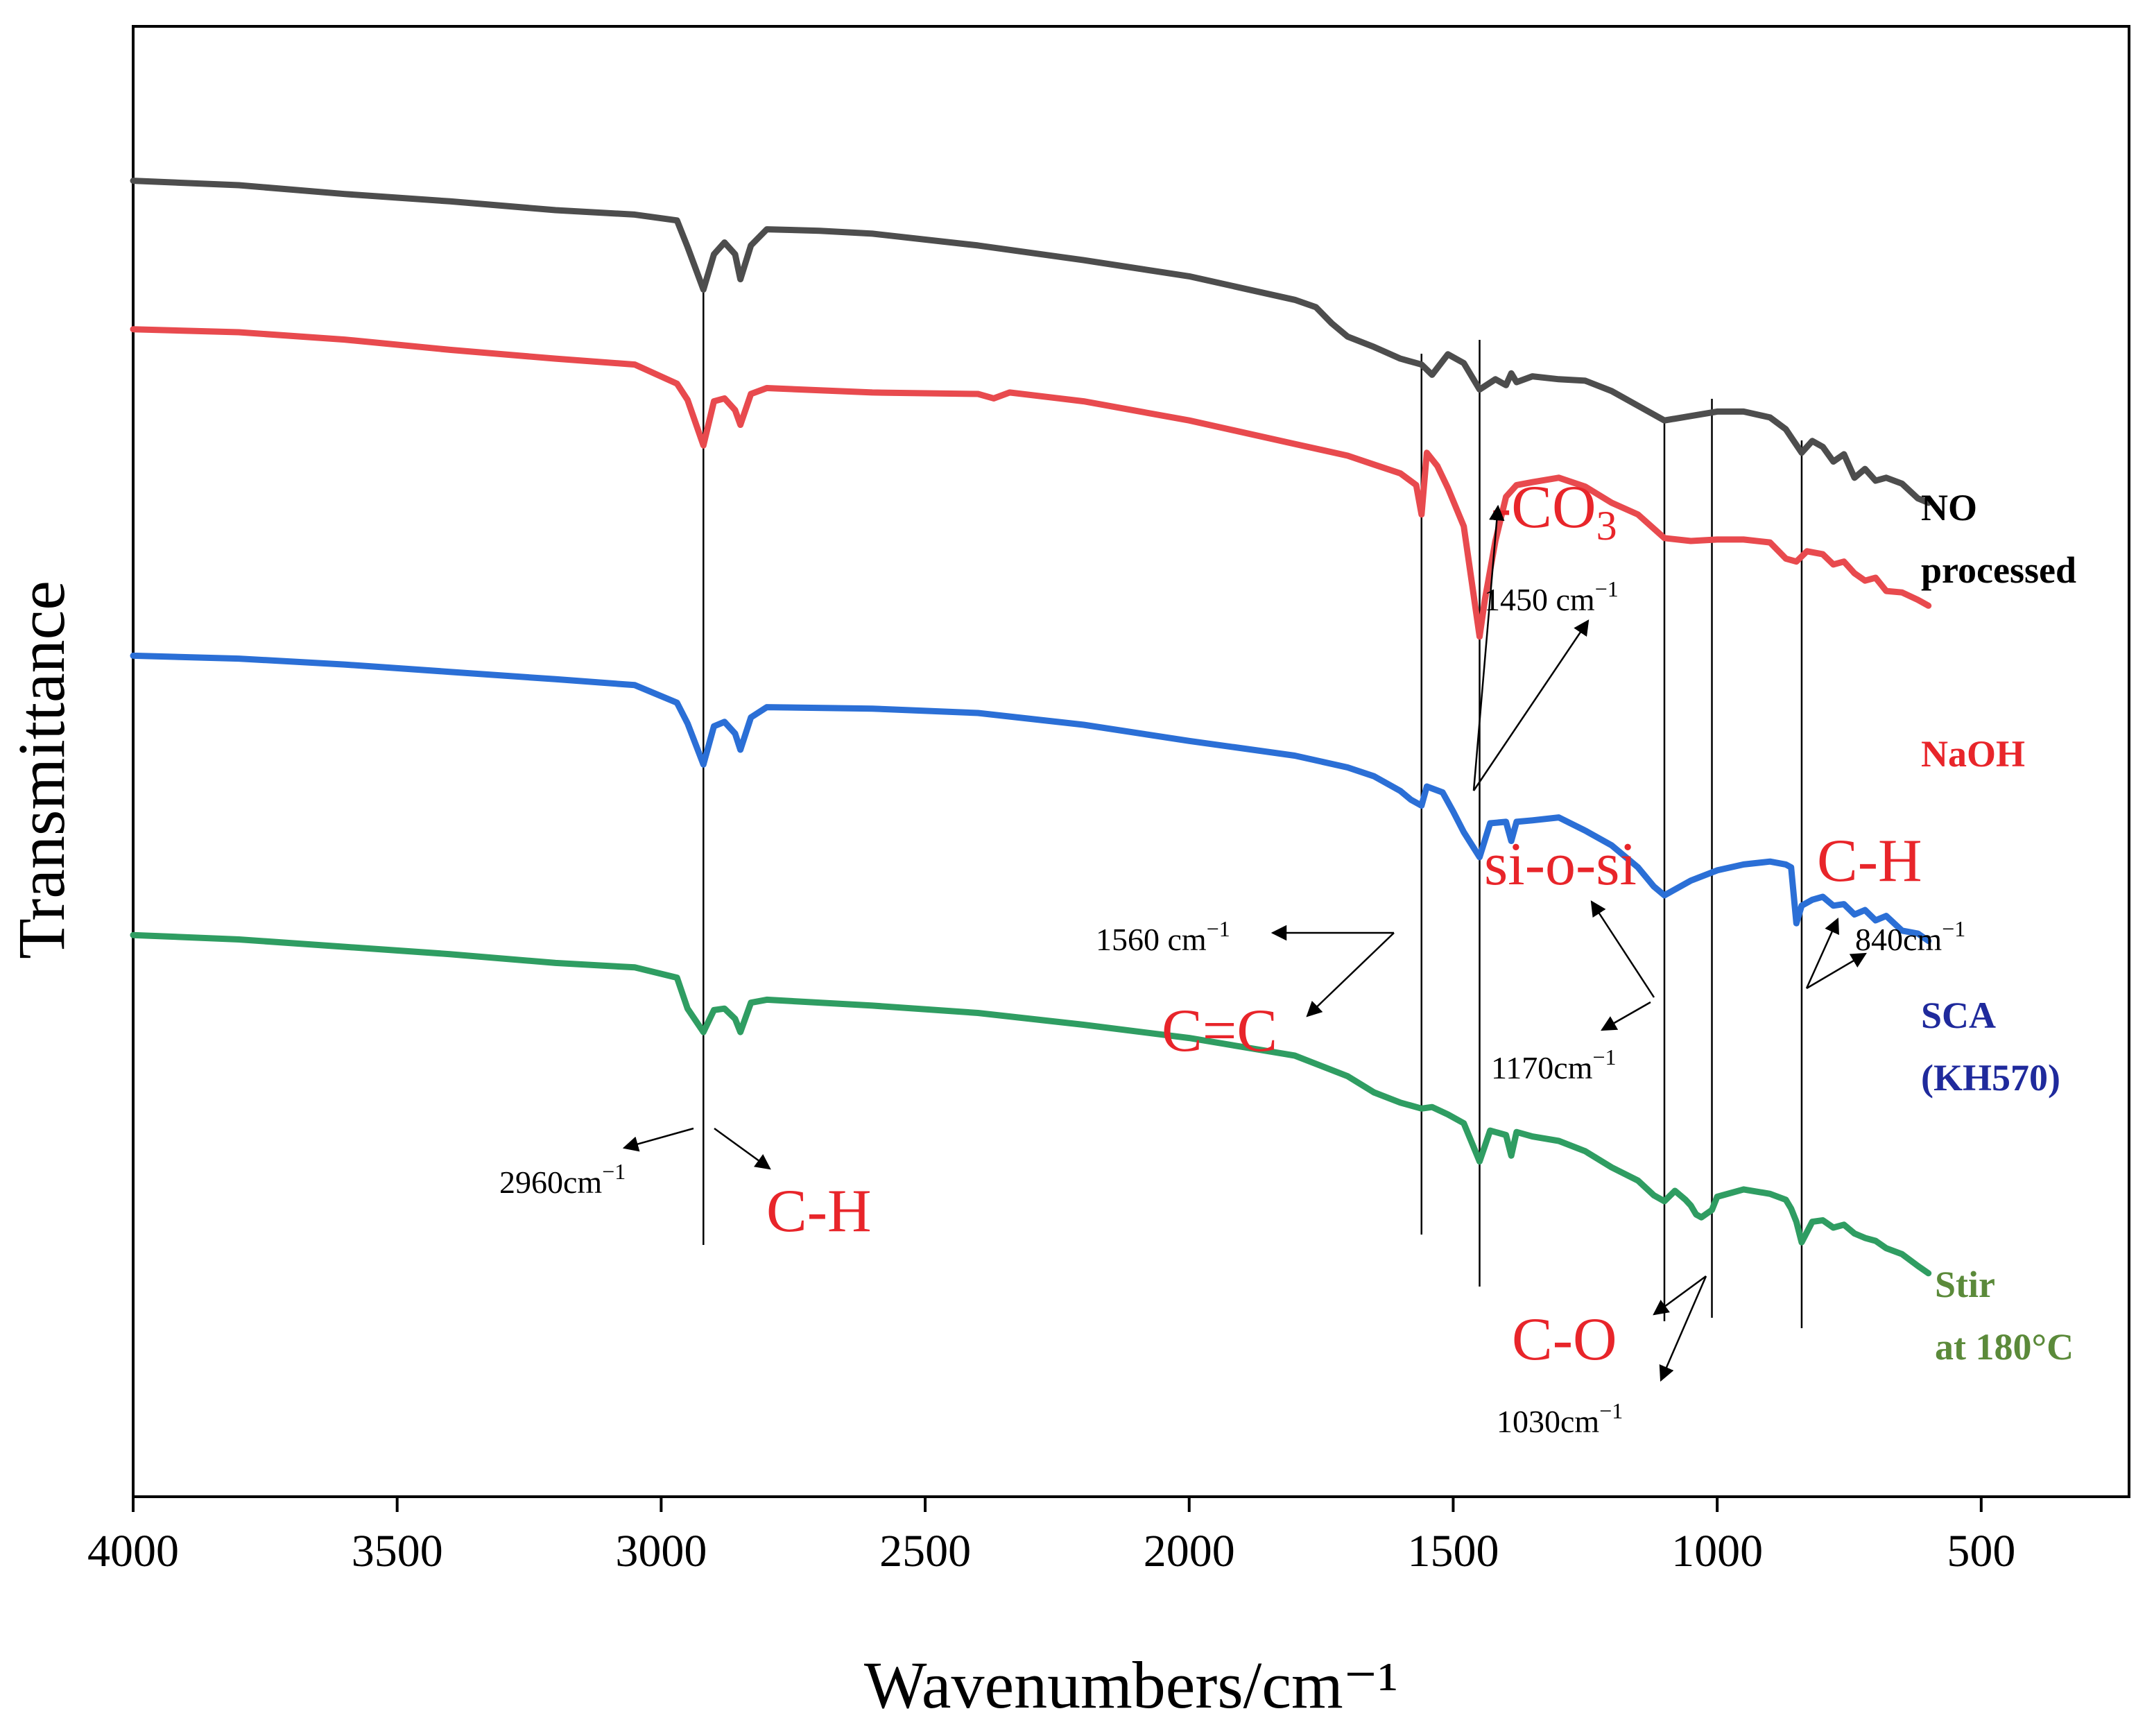  What do you see at coordinates (1554, 511) in the screenshot?
I see `annotation-co3: -CO3` at bounding box center [1554, 511].